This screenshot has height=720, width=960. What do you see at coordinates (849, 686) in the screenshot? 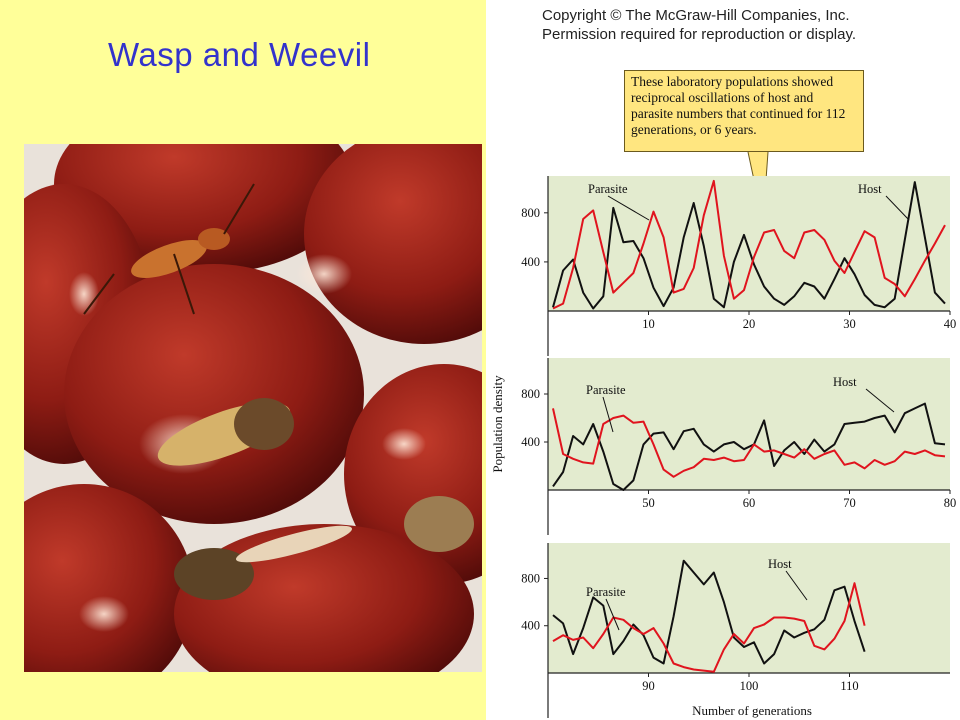
I see `x-tick-label: 110` at bounding box center [849, 686].